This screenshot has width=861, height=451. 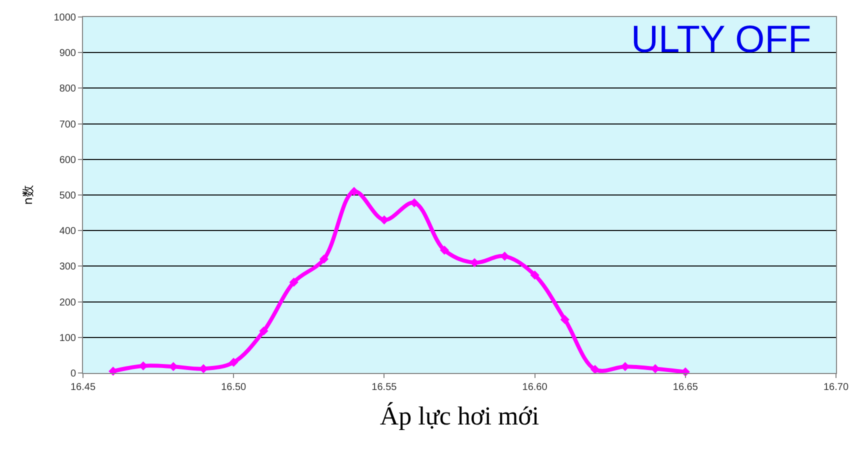 What do you see at coordinates (67, 89) in the screenshot?
I see `y-tick-label: 800` at bounding box center [67, 89].